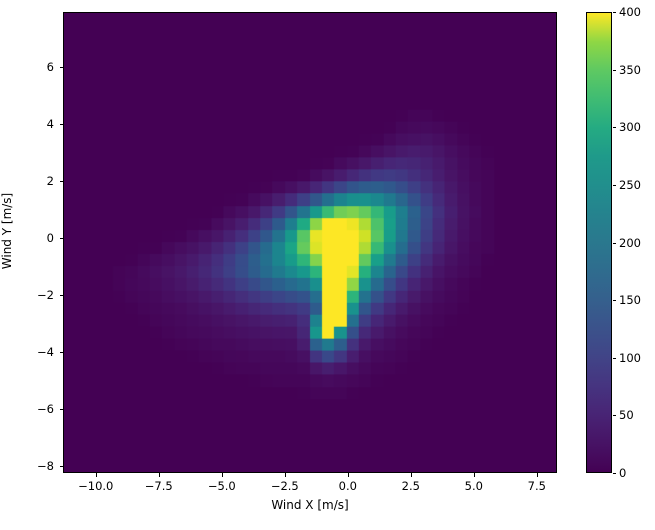 The height and width of the screenshot is (530, 655). What do you see at coordinates (410, 486) in the screenshot?
I see `x-tick-label: 2.5` at bounding box center [410, 486].